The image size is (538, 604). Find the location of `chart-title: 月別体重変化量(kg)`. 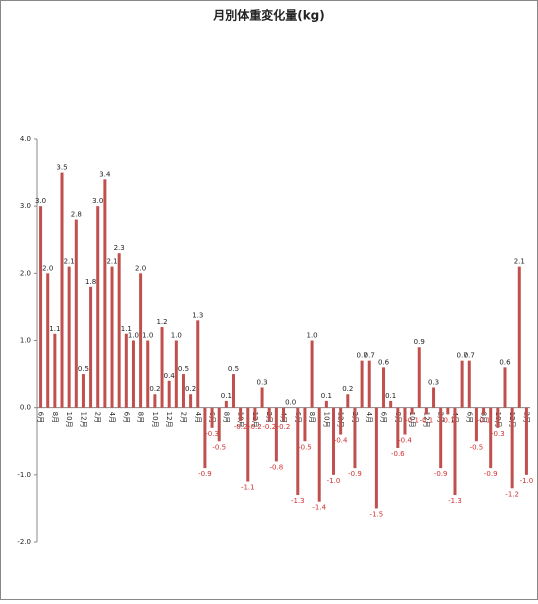

chart-title: 月別体重変化量(kg) is located at coordinates (268, 15).